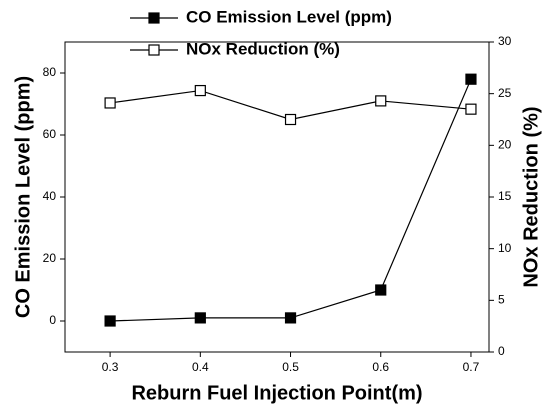 The image size is (550, 408). I want to click on y2-tick-label: 15, so click(505, 196).